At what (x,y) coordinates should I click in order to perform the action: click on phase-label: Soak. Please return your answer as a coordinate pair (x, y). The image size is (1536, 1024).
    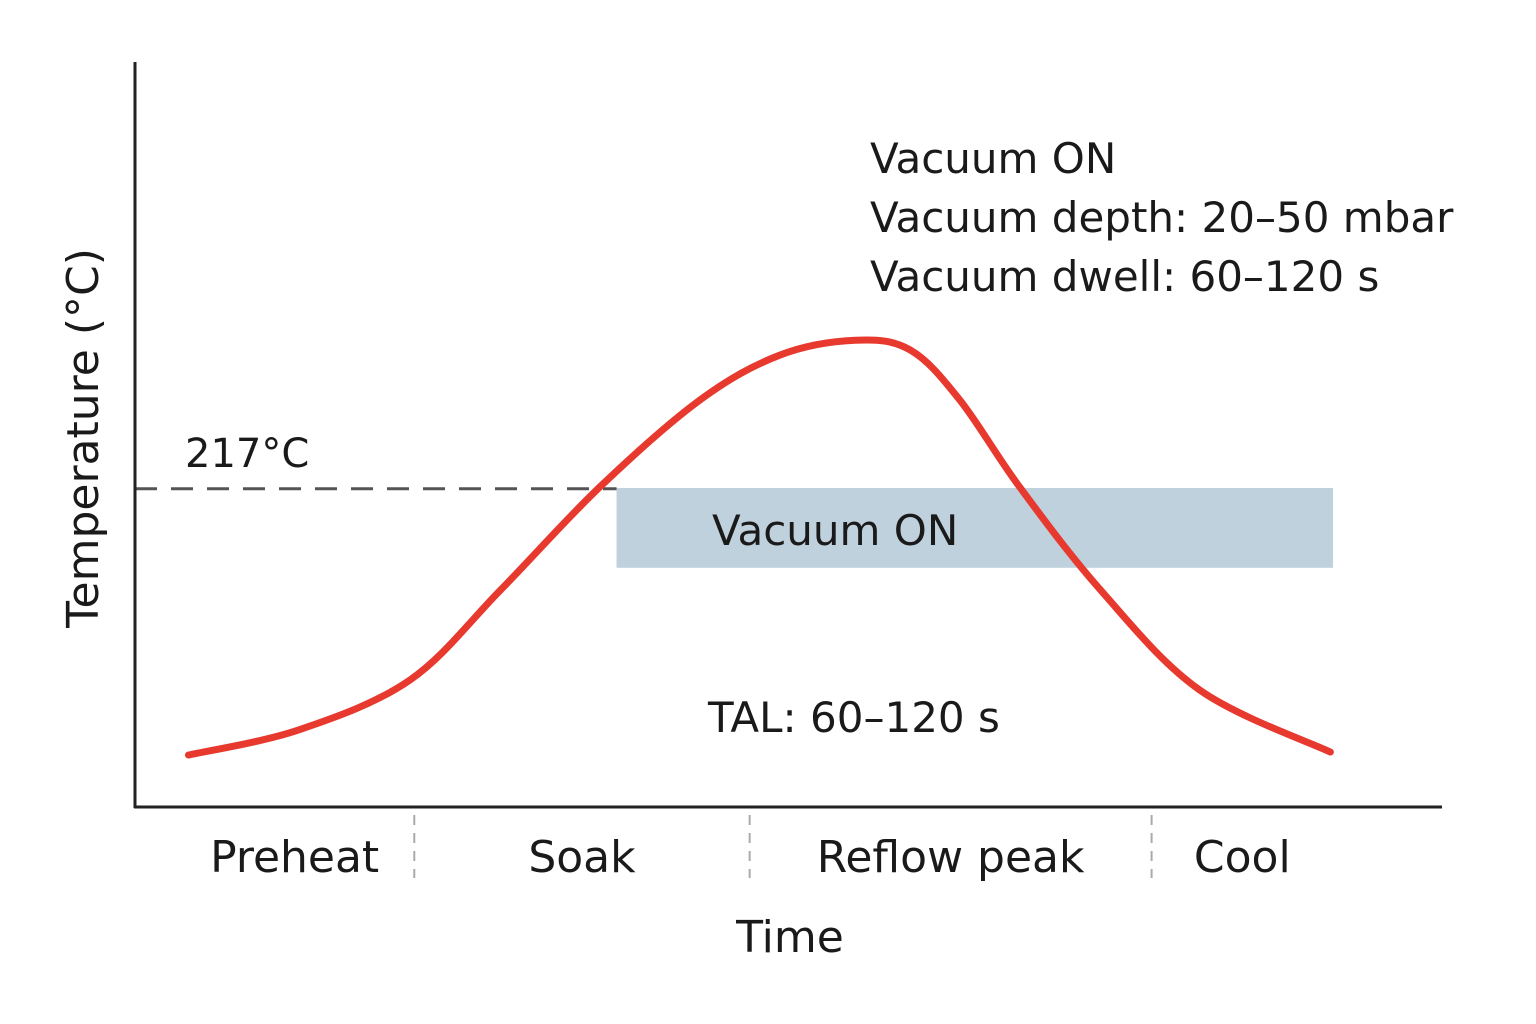
    Looking at the image, I should click on (582, 857).